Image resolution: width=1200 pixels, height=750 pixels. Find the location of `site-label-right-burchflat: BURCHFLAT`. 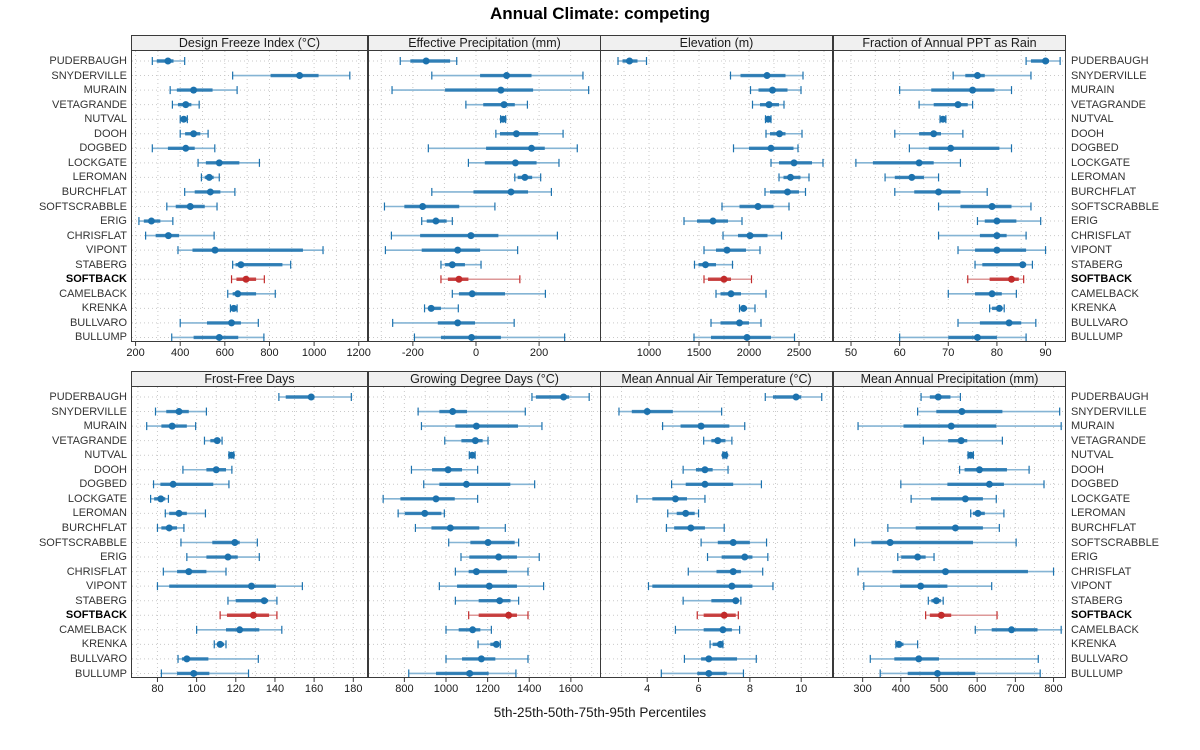

site-label-right-burchflat: BURCHFLAT is located at coordinates (1104, 192).